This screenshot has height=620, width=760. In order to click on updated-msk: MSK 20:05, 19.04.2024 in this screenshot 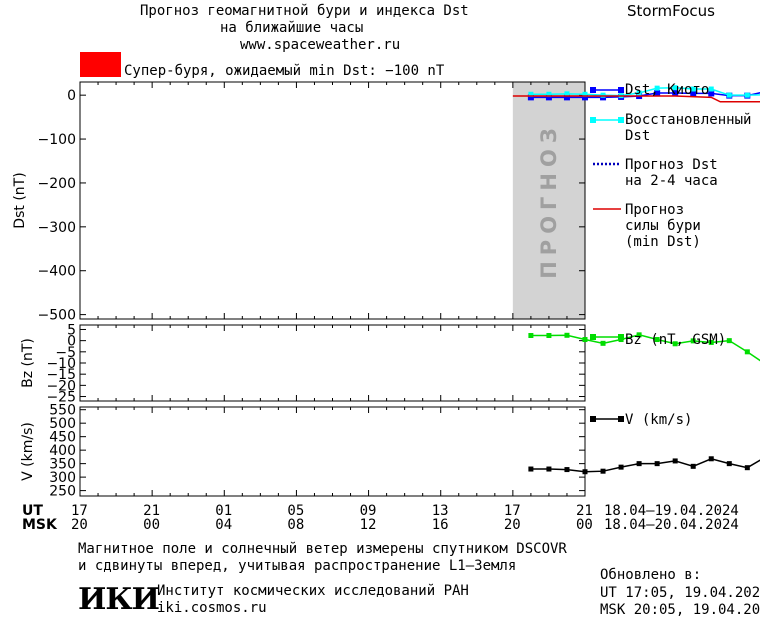, I will do `click(680, 610)`.